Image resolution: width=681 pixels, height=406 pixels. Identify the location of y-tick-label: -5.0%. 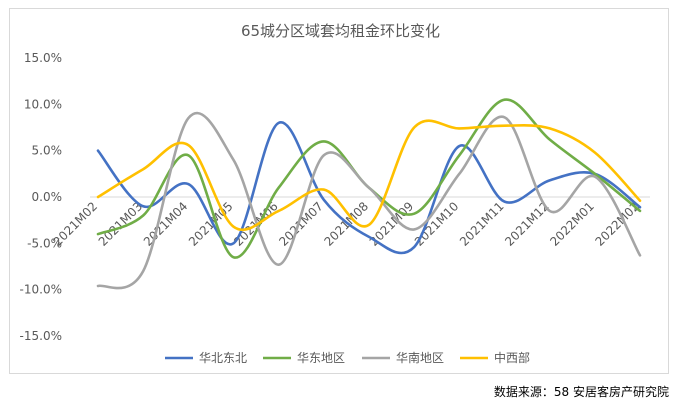
(44, 243).